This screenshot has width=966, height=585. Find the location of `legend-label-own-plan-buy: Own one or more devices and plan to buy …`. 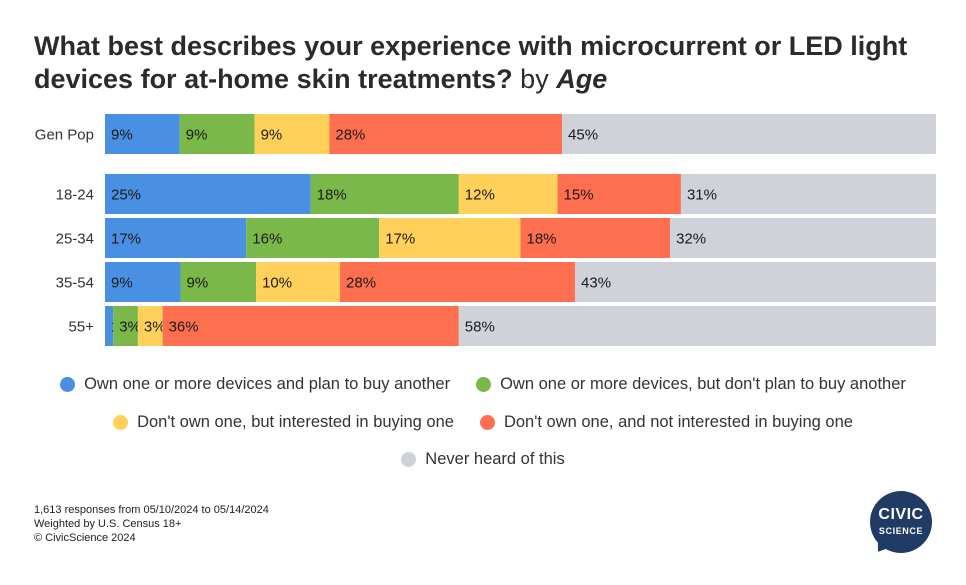

legend-label-own-plan-buy: Own one or more devices and plan to buy … is located at coordinates (267, 384).